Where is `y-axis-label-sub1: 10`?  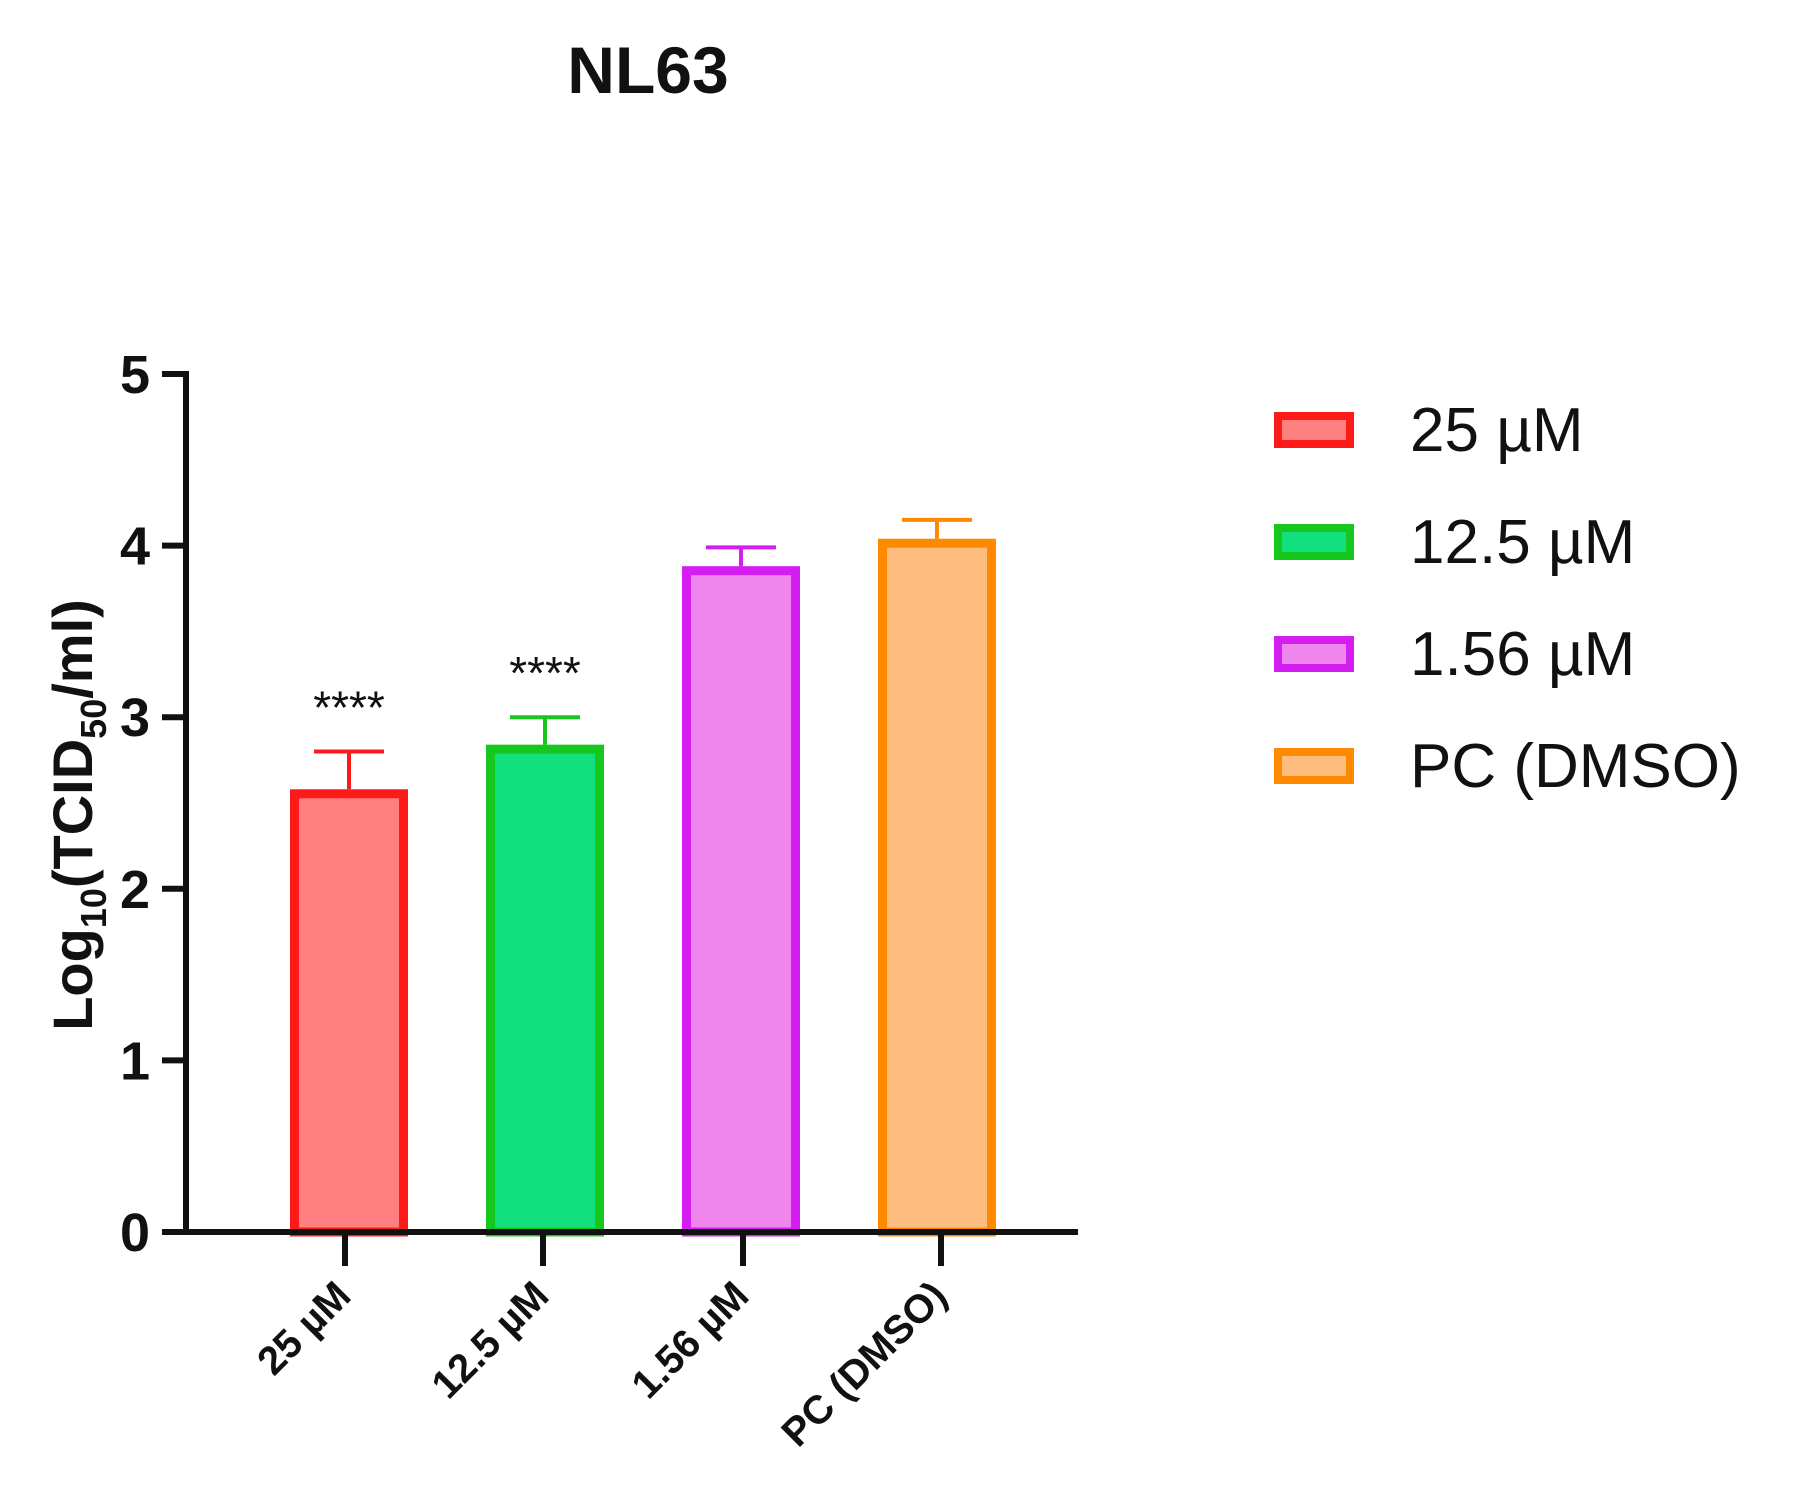 y-axis-label-sub1: 10 is located at coordinates (93, 908).